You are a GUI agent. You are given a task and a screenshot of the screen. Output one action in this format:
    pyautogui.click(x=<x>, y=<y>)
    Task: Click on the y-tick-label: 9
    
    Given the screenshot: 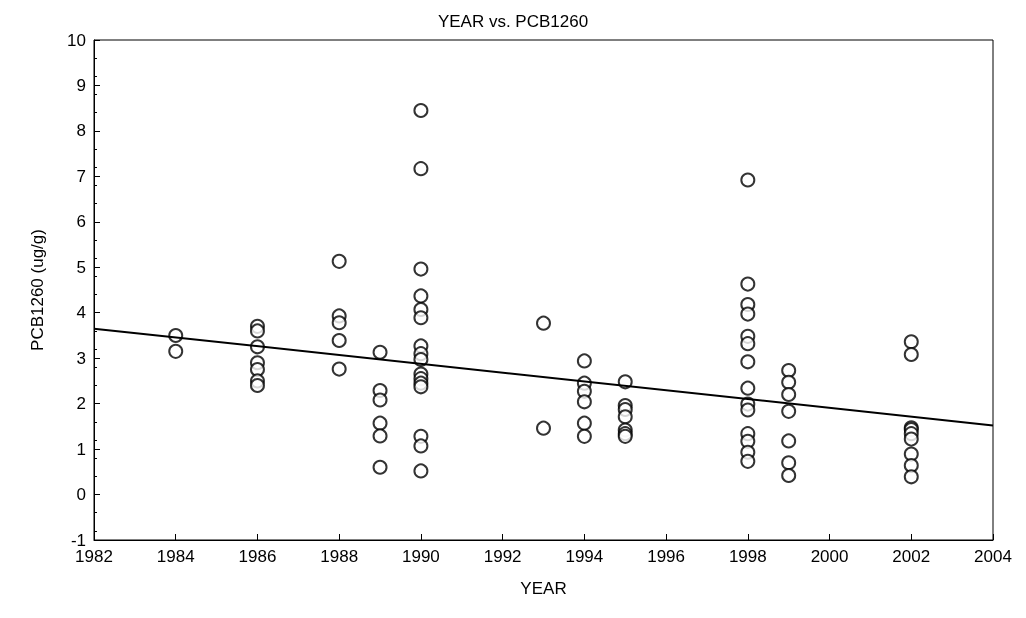 What is the action you would take?
    pyautogui.click(x=81, y=85)
    